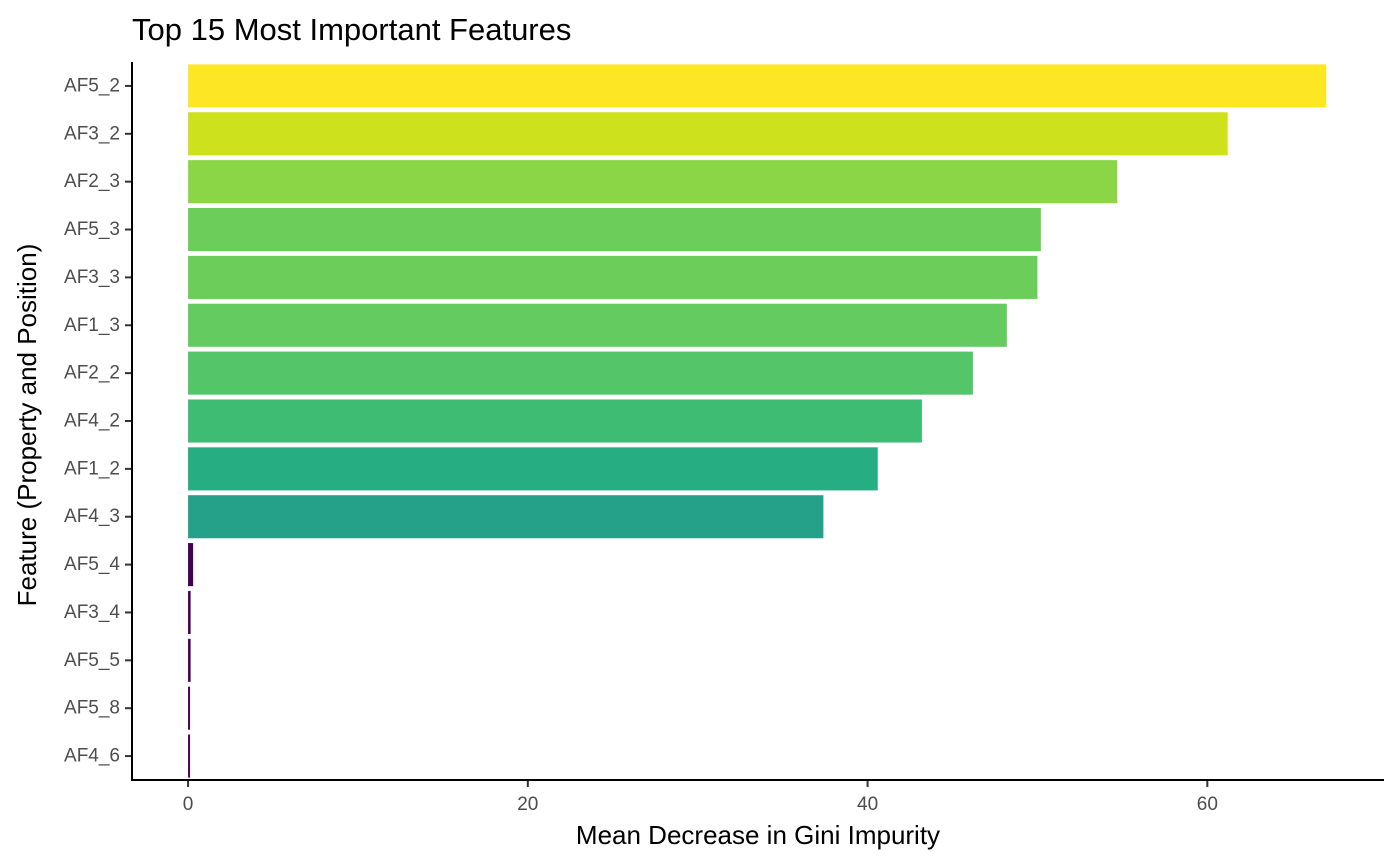  I want to click on y-tick-label: AF4_2, so click(92, 421).